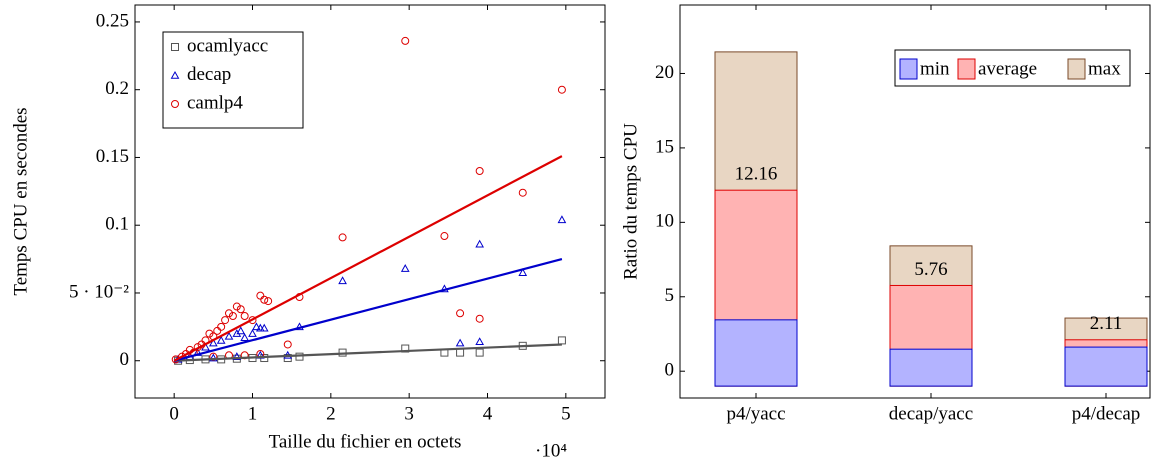  What do you see at coordinates (630, 201) in the screenshot?
I see `y-axis-label: Ratio du temps CPU` at bounding box center [630, 201].